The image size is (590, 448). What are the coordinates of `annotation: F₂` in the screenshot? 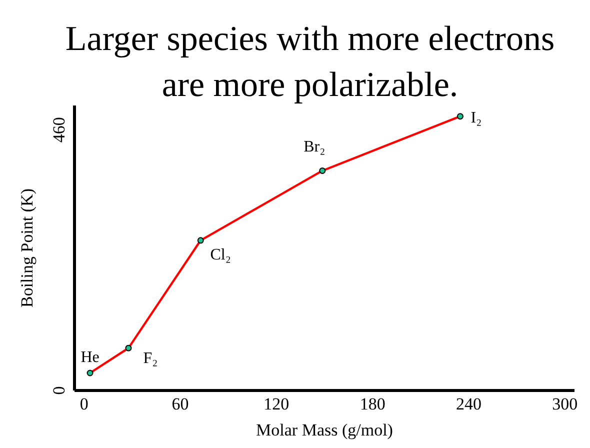 It's located at (150, 359).